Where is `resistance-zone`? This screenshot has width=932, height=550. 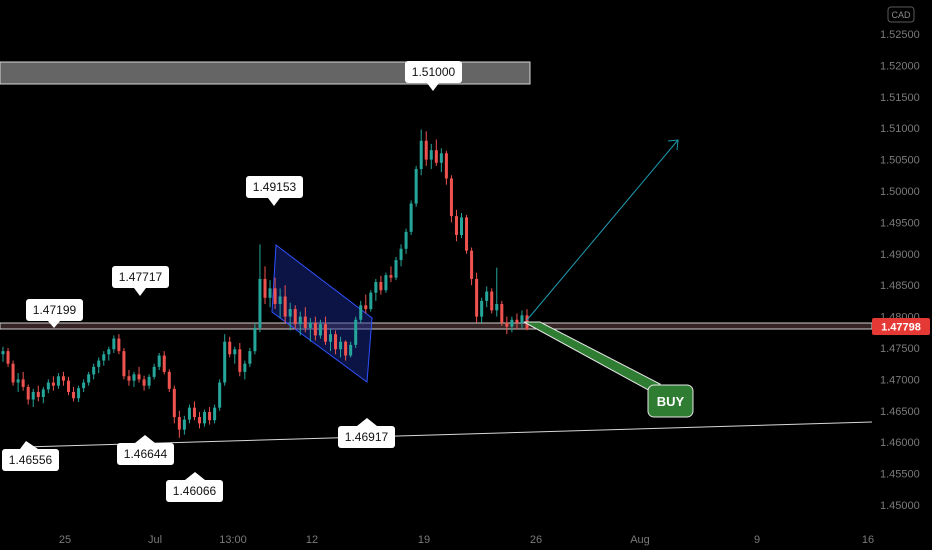
resistance-zone is located at coordinates (265, 73).